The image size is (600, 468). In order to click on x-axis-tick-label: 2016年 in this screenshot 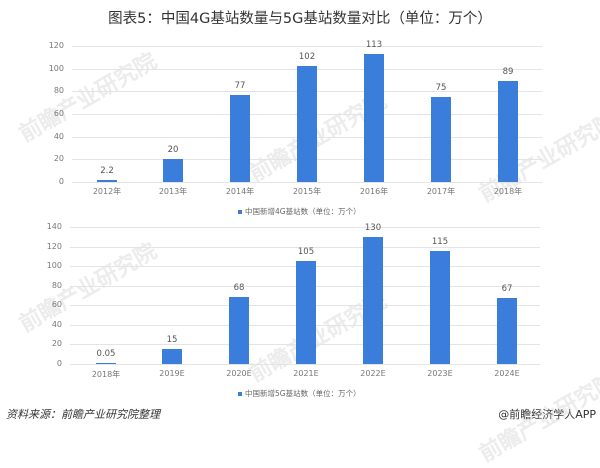, I will do `click(374, 191)`.